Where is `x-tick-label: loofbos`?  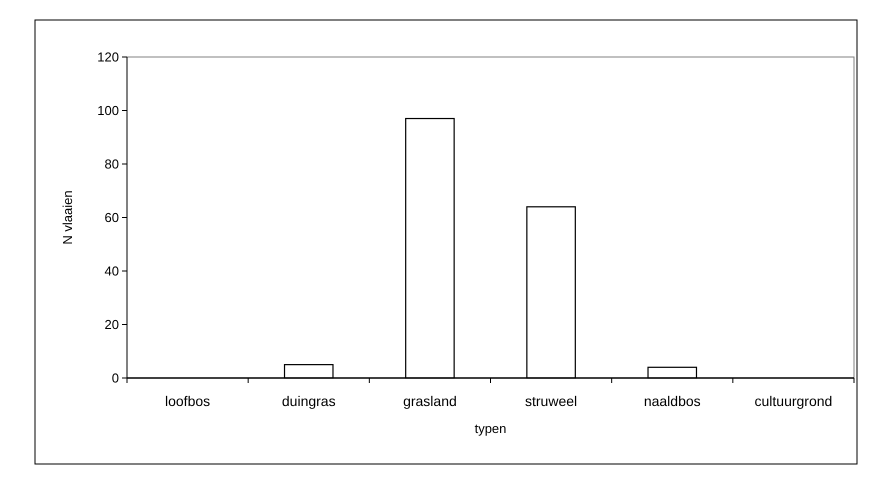
x-tick-label: loofbos is located at coordinates (187, 401).